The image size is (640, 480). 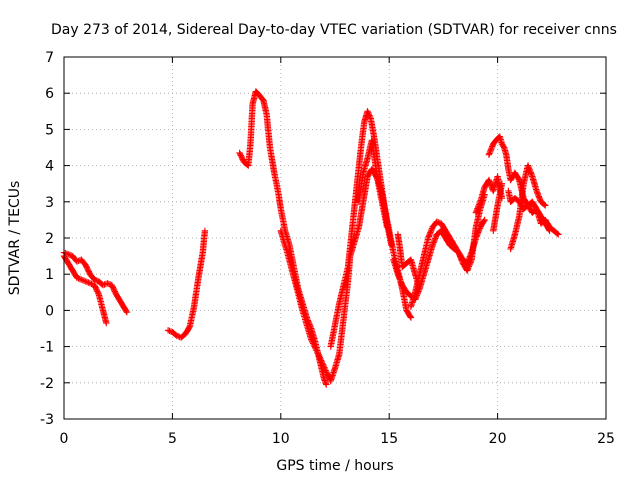 I want to click on y-tick-label: 1, so click(x=49, y=275).